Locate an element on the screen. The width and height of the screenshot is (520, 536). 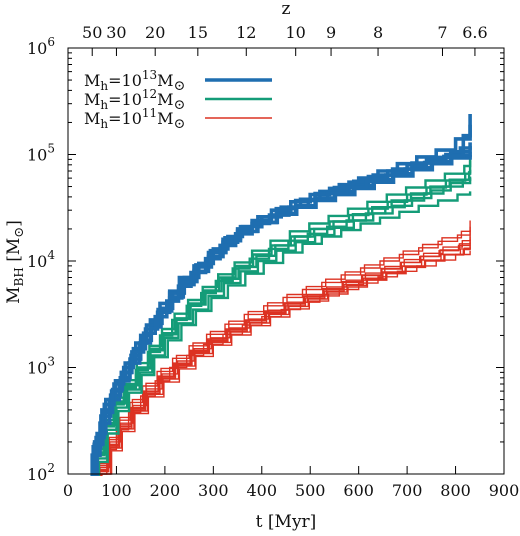
y-axis-title-unit: [M is located at coordinates (14, 252).